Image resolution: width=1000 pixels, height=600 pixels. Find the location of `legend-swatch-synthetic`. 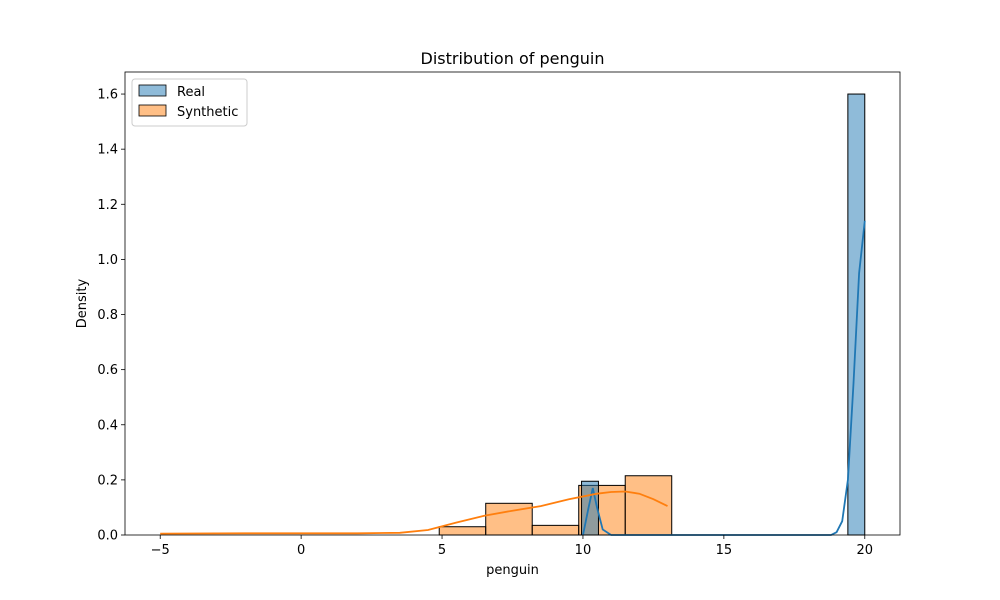

legend-swatch-synthetic is located at coordinates (152, 110).